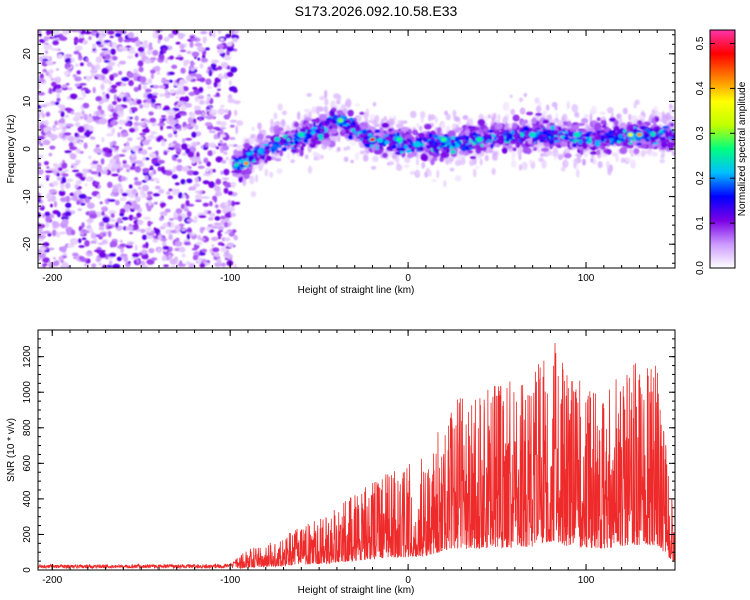  Describe the element at coordinates (27, 498) in the screenshot. I see `y-tick-label: 400` at that location.